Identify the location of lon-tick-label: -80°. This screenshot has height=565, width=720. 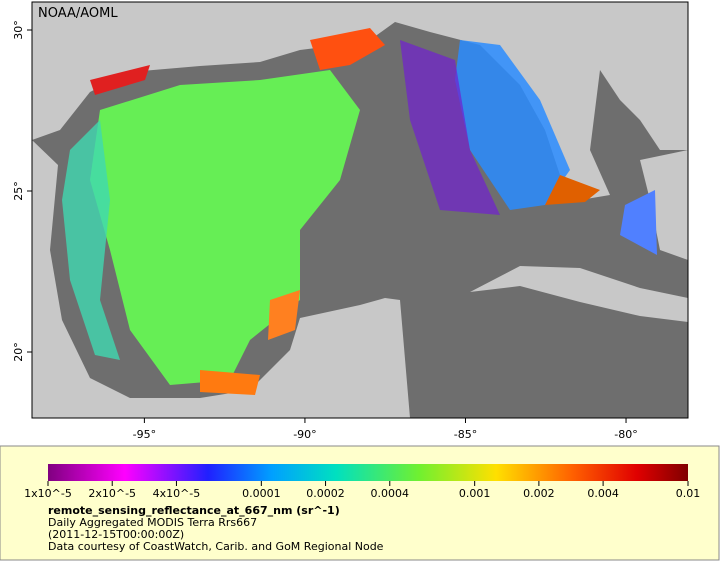
(625, 434).